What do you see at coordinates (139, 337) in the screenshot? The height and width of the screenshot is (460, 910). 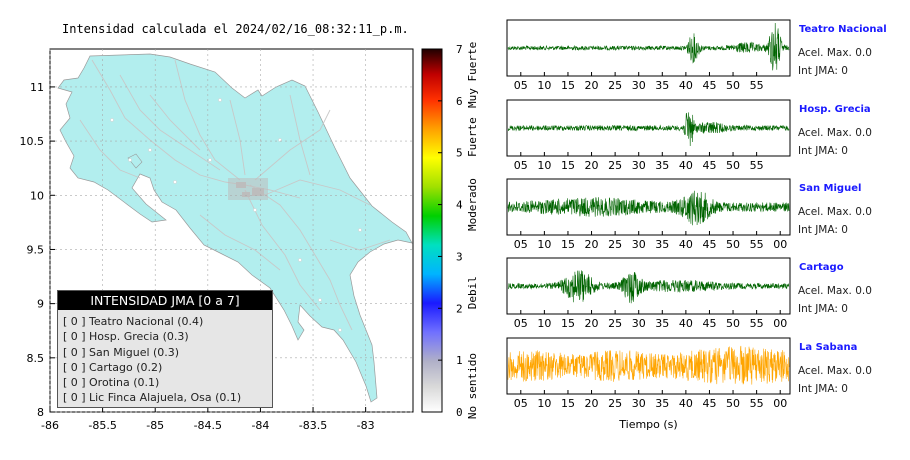 I see `legend-item-label: Hosp. Grecia (0.3)` at bounding box center [139, 337].